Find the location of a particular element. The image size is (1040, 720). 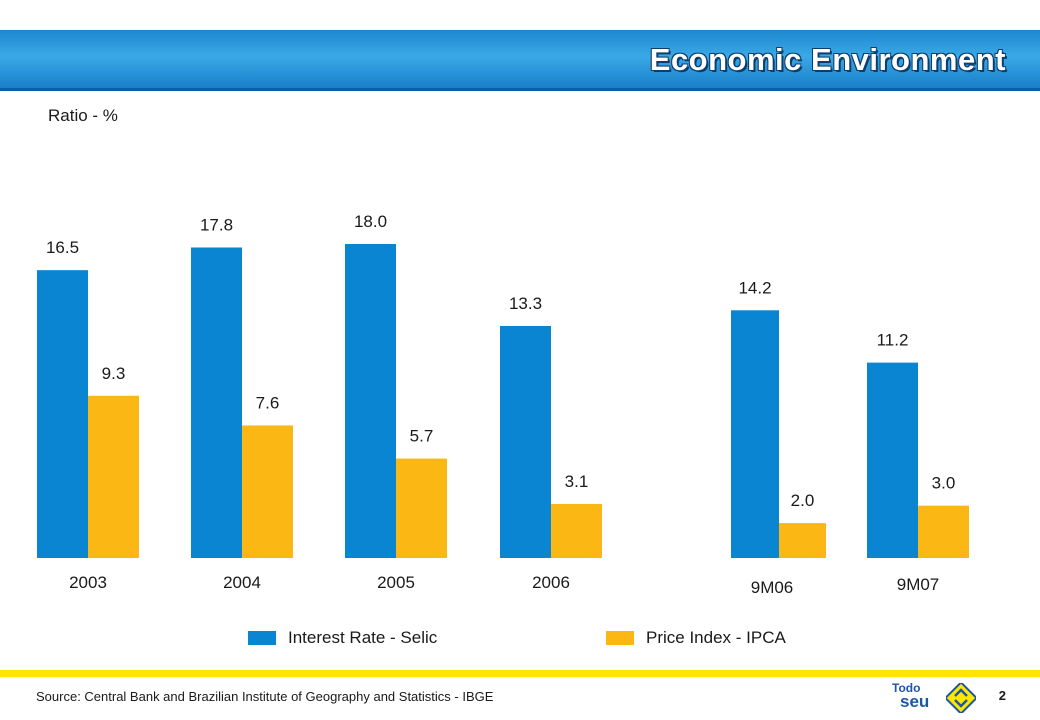

bar-selic-2005 is located at coordinates (370, 401).